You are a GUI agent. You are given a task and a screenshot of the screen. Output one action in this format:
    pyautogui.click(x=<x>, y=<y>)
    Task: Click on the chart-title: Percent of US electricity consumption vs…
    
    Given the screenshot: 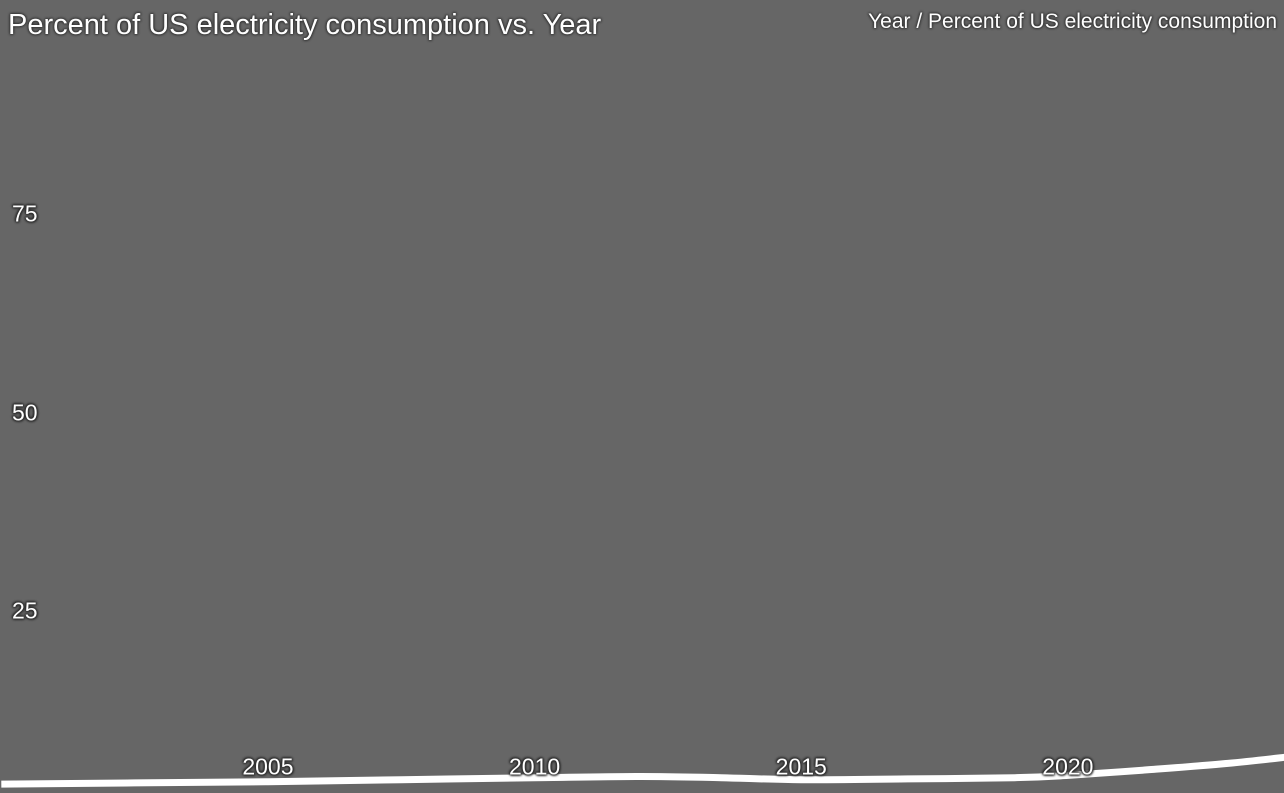 What is the action you would take?
    pyautogui.click(x=305, y=25)
    